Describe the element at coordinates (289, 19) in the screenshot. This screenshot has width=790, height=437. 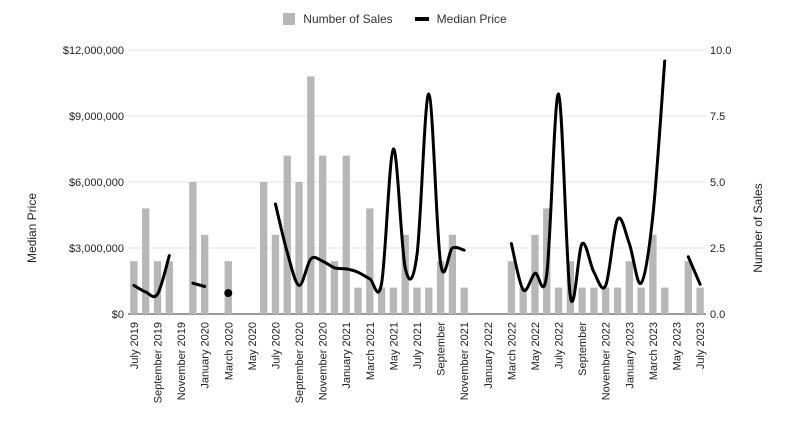
I see `legend-swatch-bar` at that location.